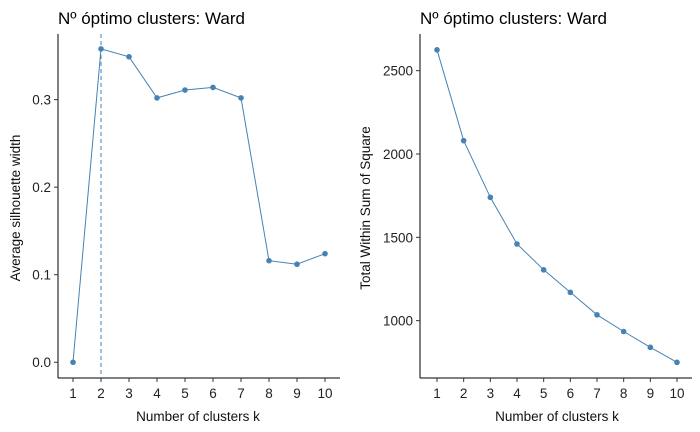 Image resolution: width=700 pixels, height=432 pixels. I want to click on x-axis-label-right: Number of clusters k, so click(557, 416).